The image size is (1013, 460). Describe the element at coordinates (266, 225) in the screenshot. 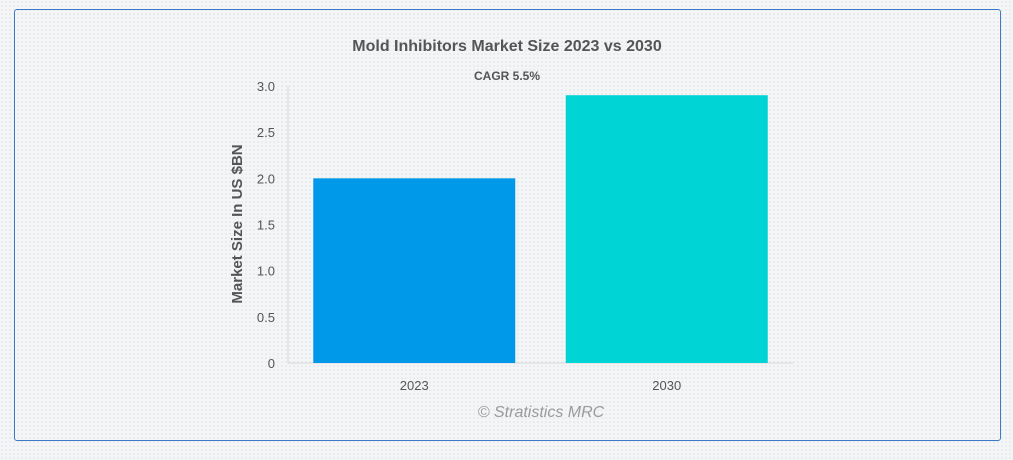

I see `y-tick-label: 1.5` at that location.